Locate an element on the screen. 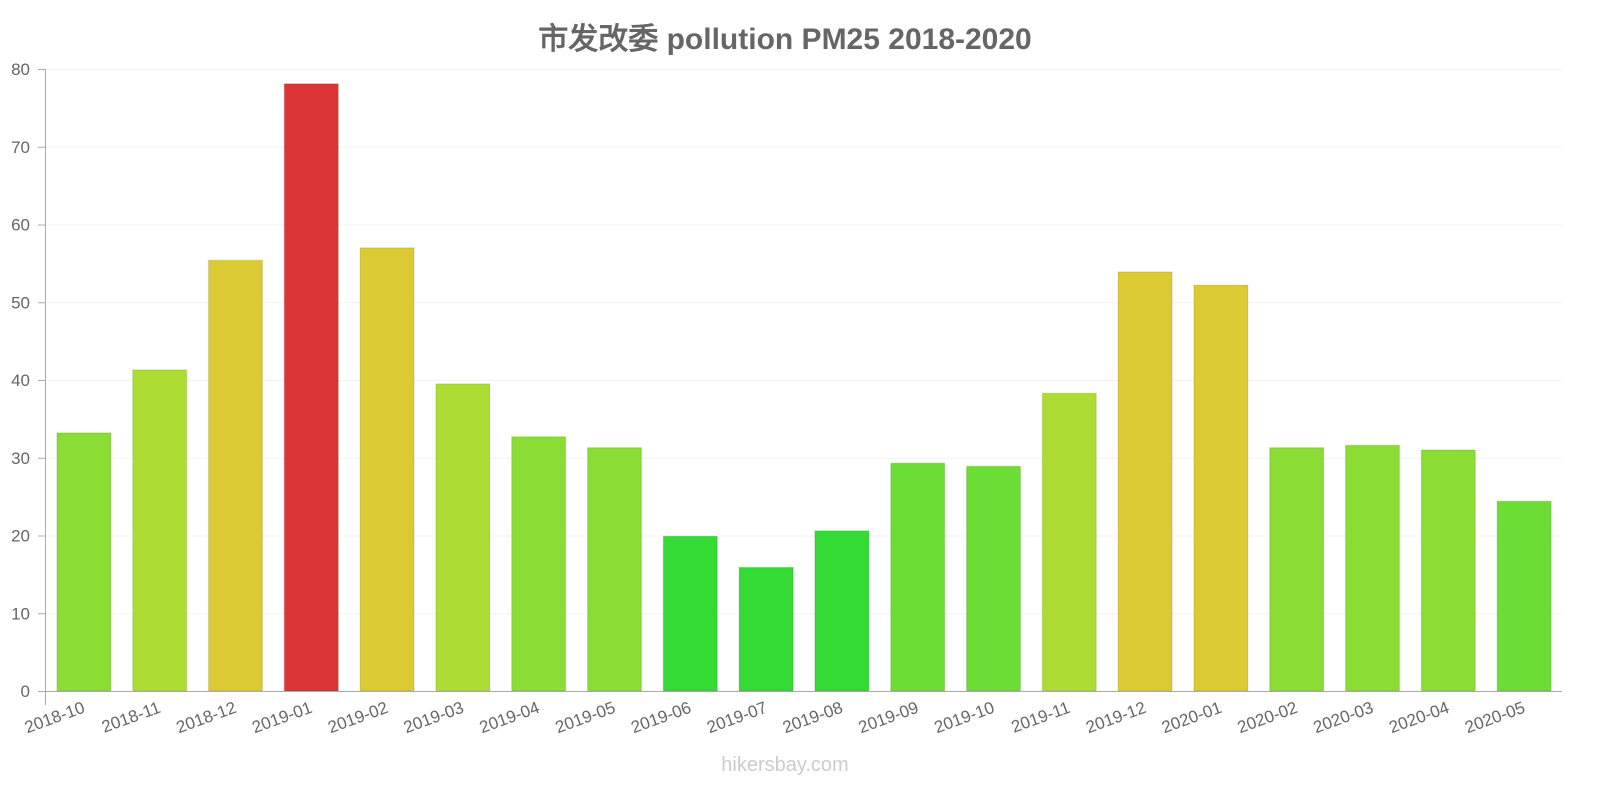 This screenshot has width=1600, height=800. x-tick-label: 2019-11 is located at coordinates (1041, 717).